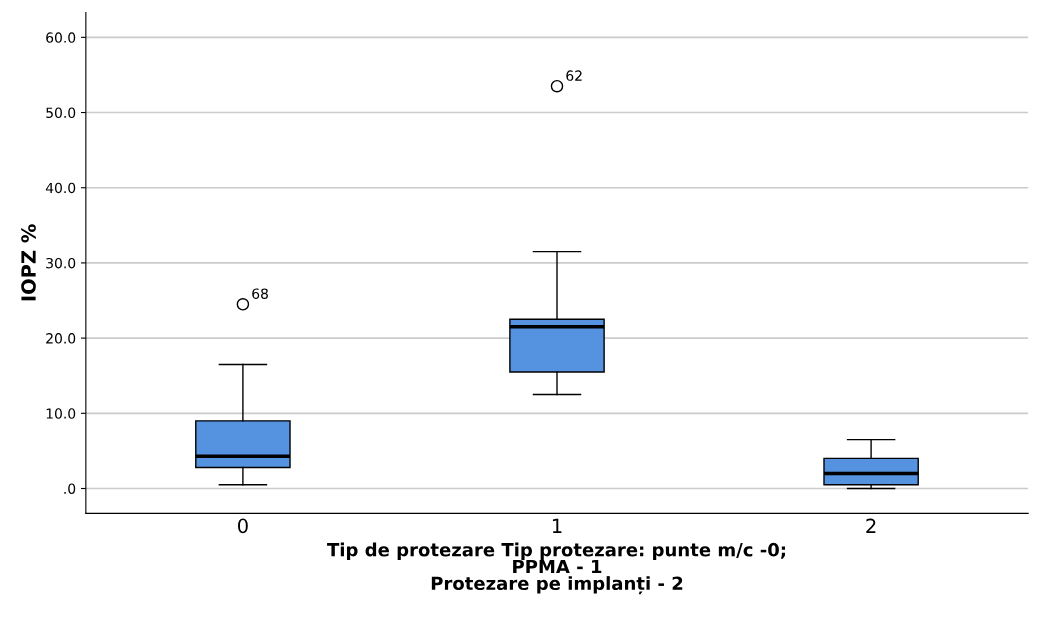  What do you see at coordinates (70, 488) in the screenshot?
I see `y-tick-label: .0` at bounding box center [70, 488].